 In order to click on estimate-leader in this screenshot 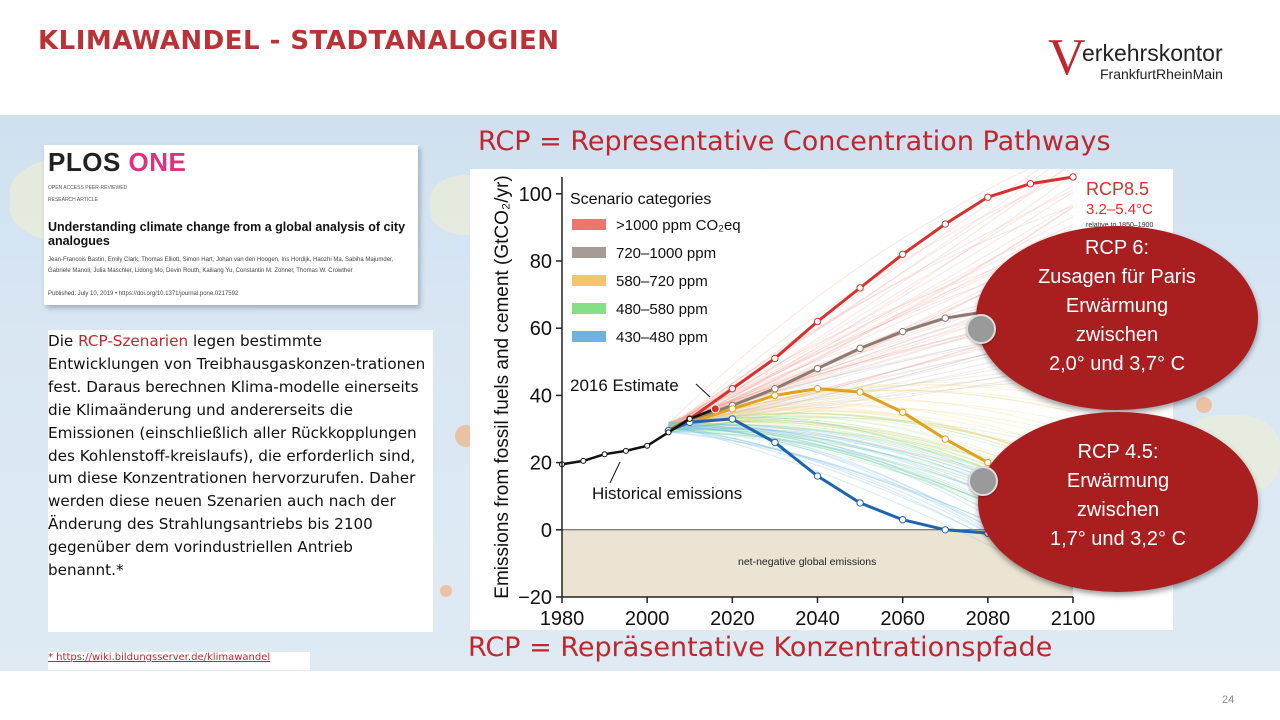, I will do `click(703, 390)`.